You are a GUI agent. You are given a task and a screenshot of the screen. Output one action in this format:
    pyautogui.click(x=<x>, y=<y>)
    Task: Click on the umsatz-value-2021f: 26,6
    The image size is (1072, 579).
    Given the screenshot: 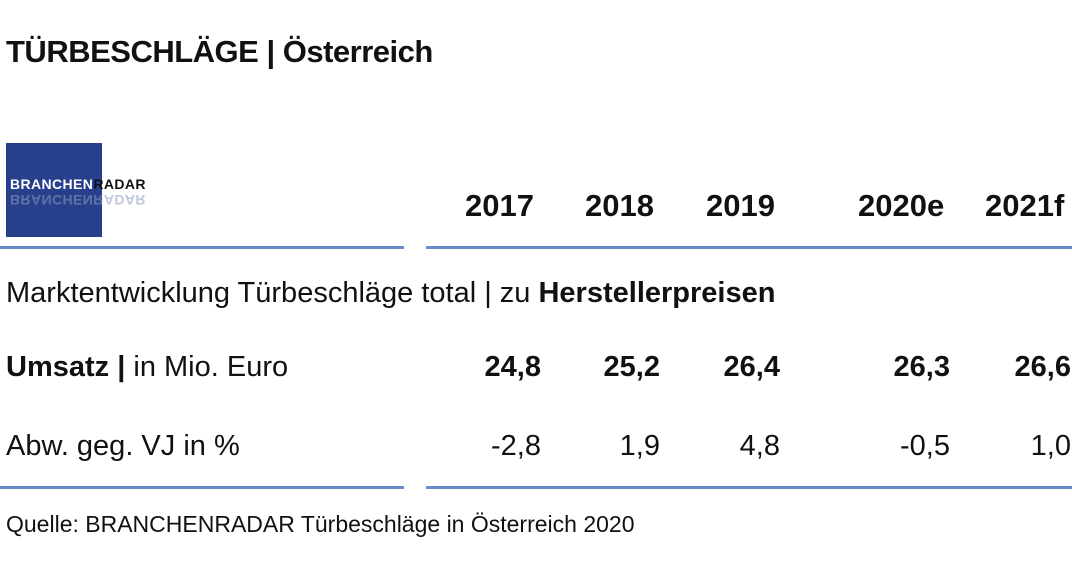 What is the action you would take?
    pyautogui.click(x=1042, y=367)
    